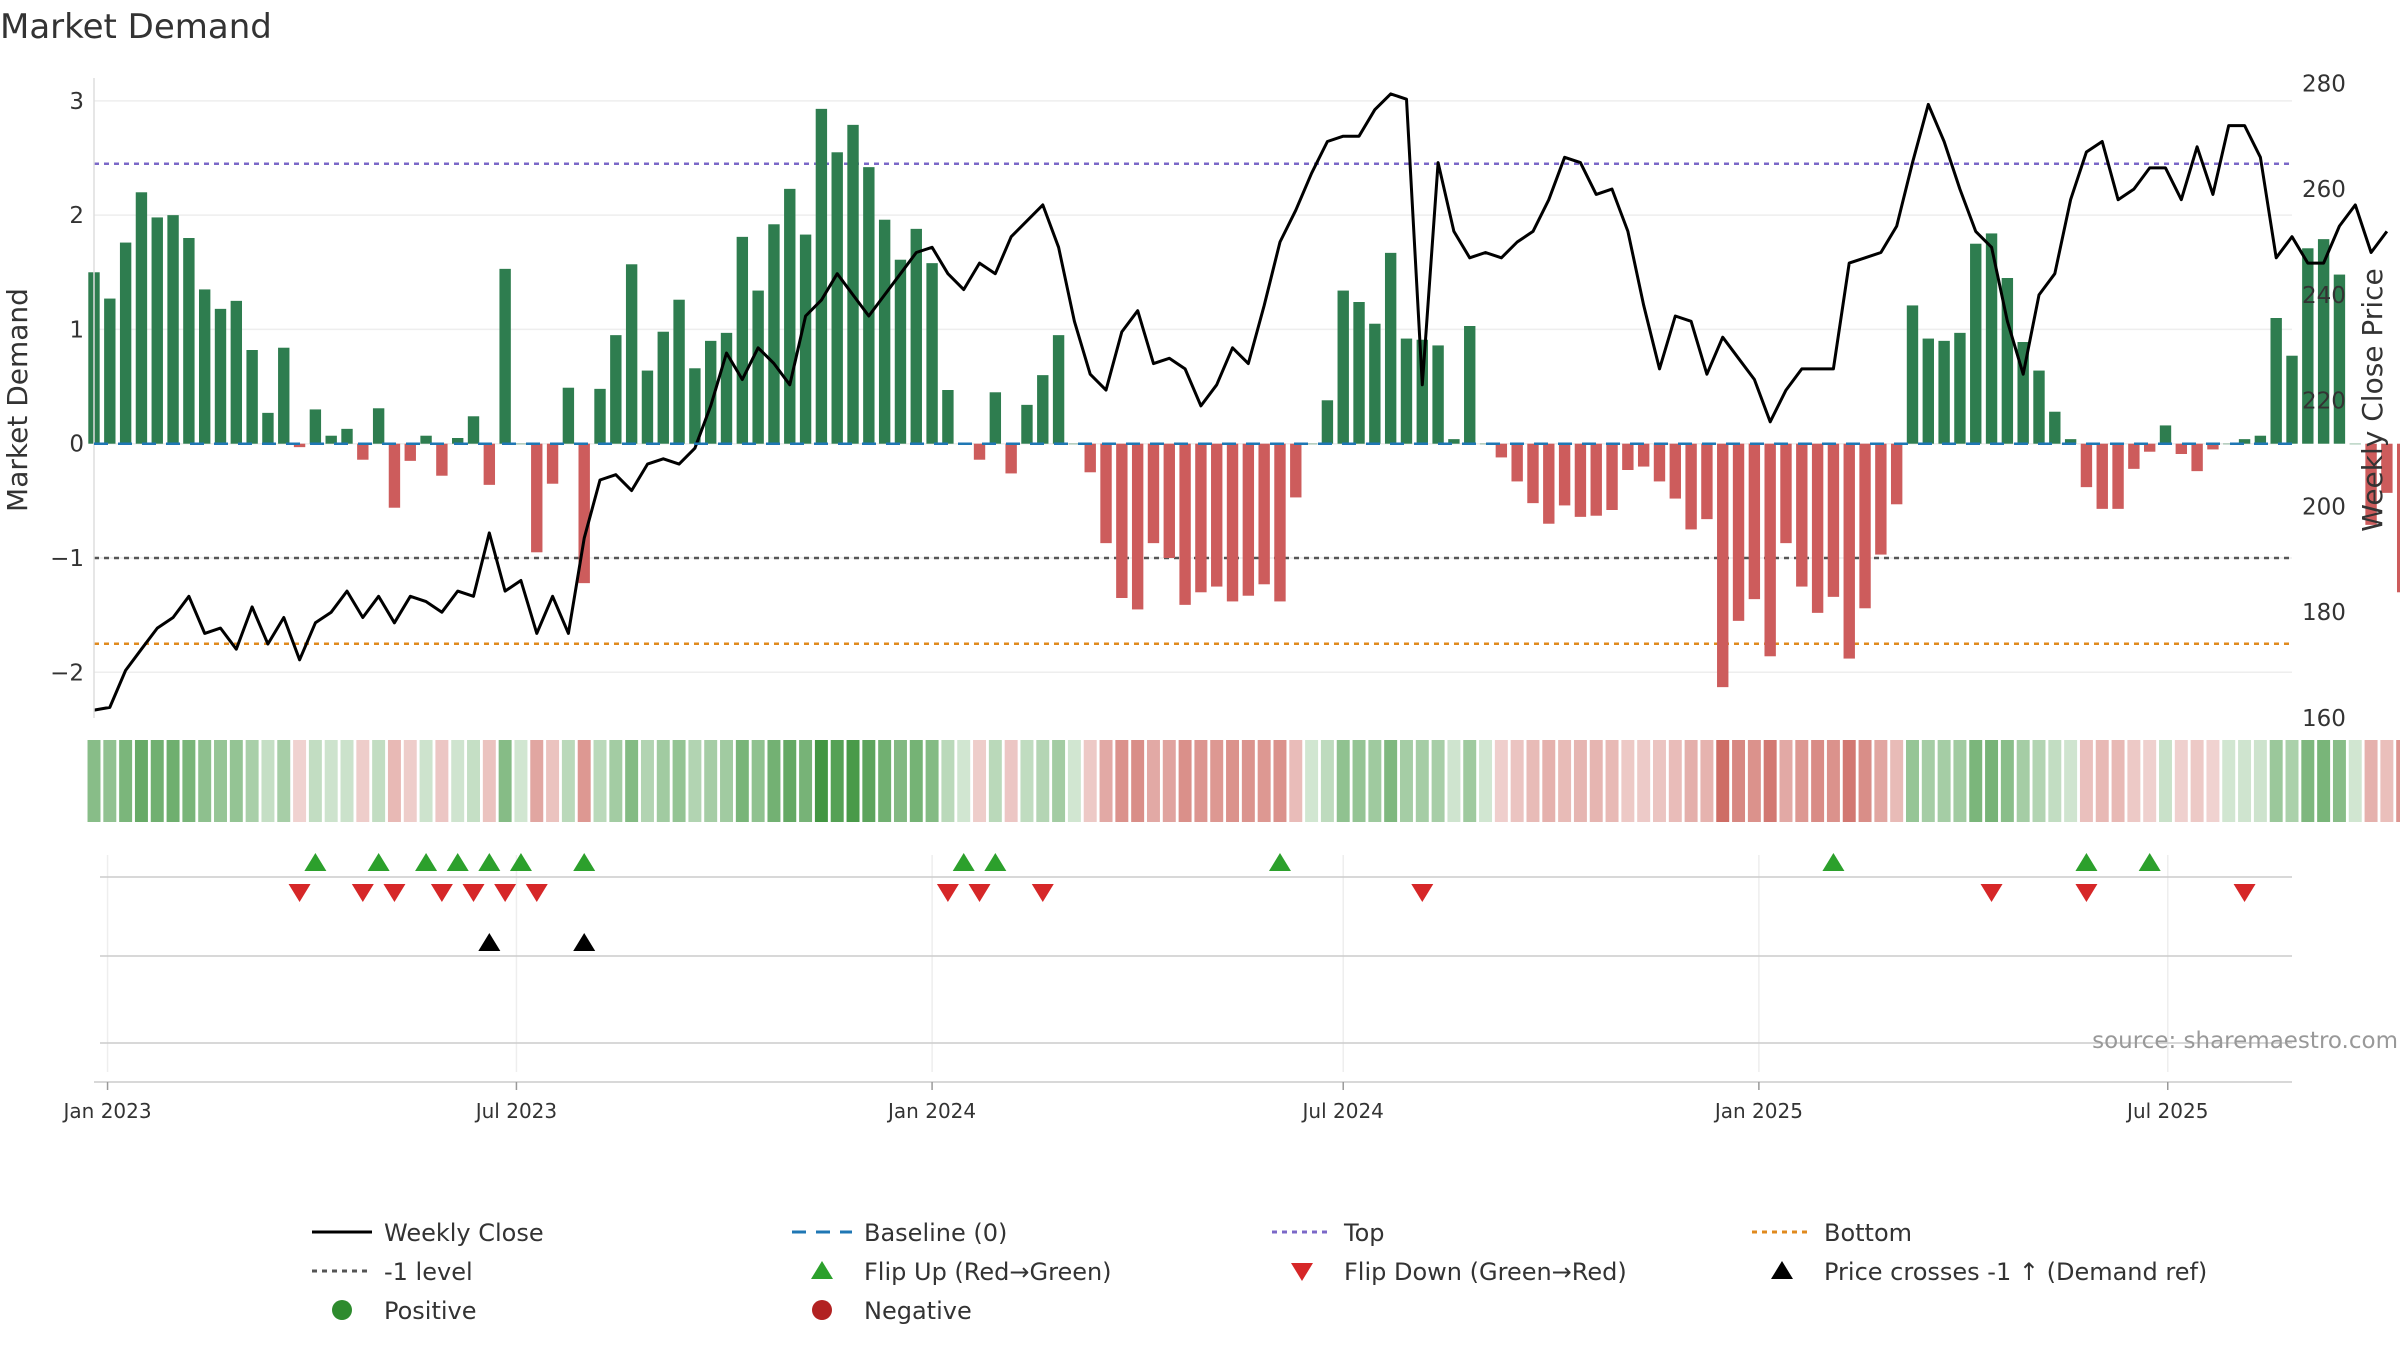 This screenshot has width=2400, height=1350. I want to click on left-y-tick-label: 0, so click(76, 445).